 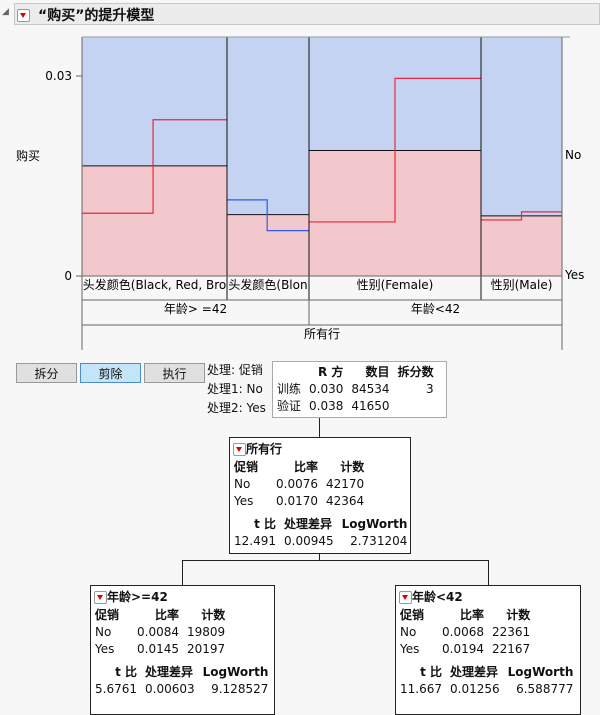 I want to click on treatment-1: 处理1: No, so click(x=235, y=389).